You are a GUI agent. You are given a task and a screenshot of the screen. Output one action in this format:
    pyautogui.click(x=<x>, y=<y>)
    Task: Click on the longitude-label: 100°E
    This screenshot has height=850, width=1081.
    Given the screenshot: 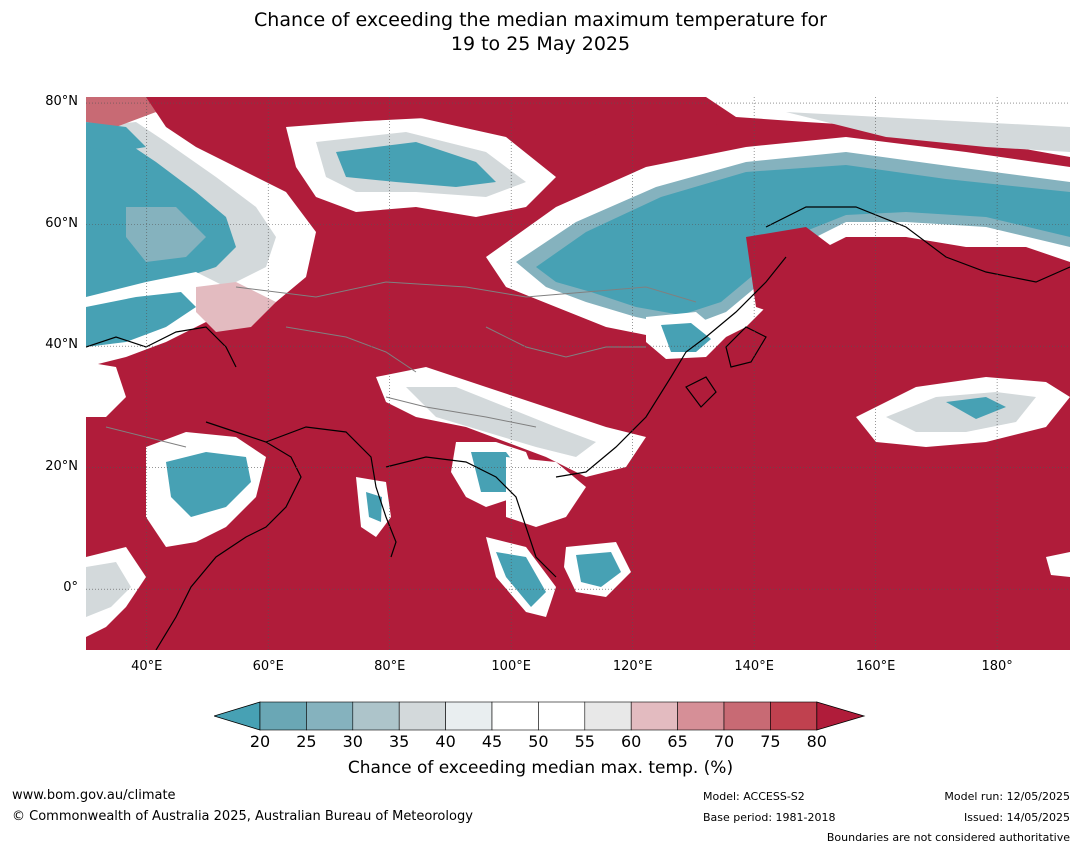 What is the action you would take?
    pyautogui.click(x=511, y=666)
    